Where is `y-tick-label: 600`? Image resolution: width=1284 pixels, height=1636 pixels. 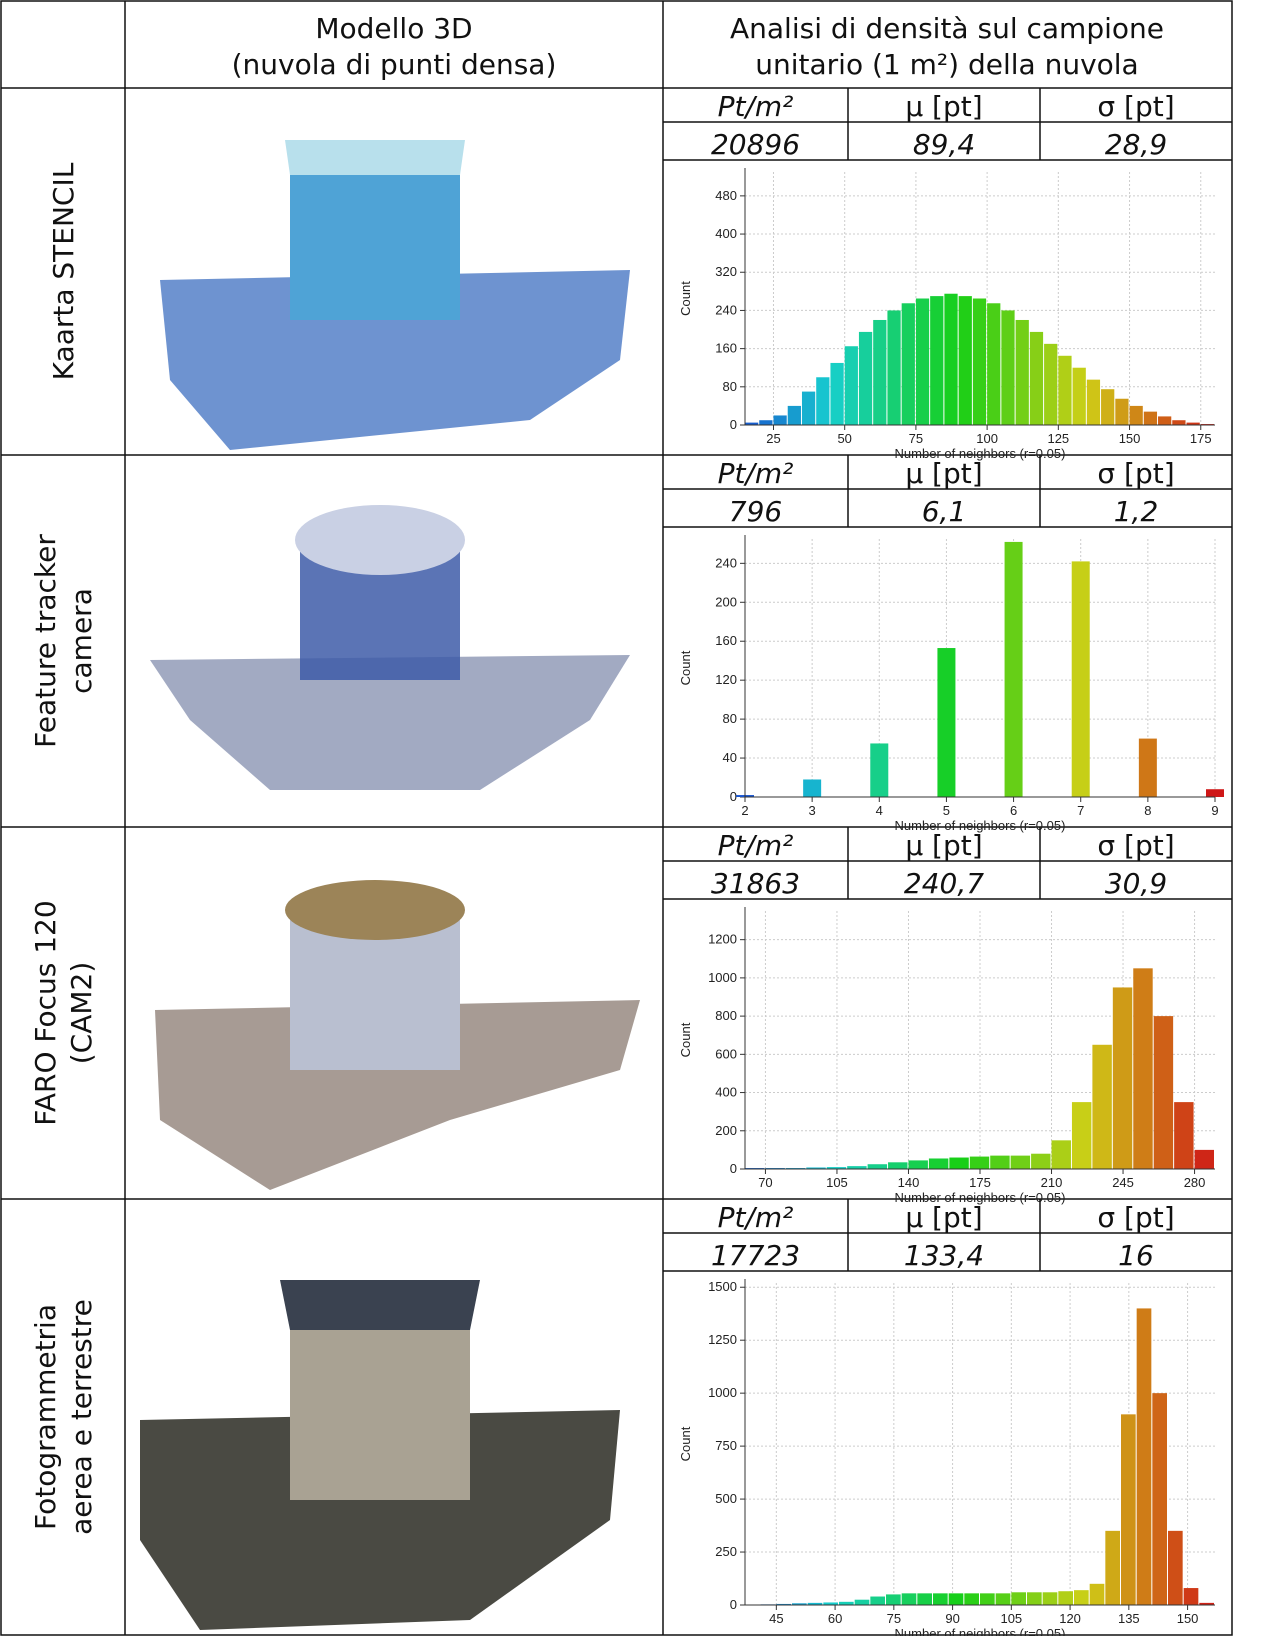
y-tick-label: 600 is located at coordinates (726, 1053).